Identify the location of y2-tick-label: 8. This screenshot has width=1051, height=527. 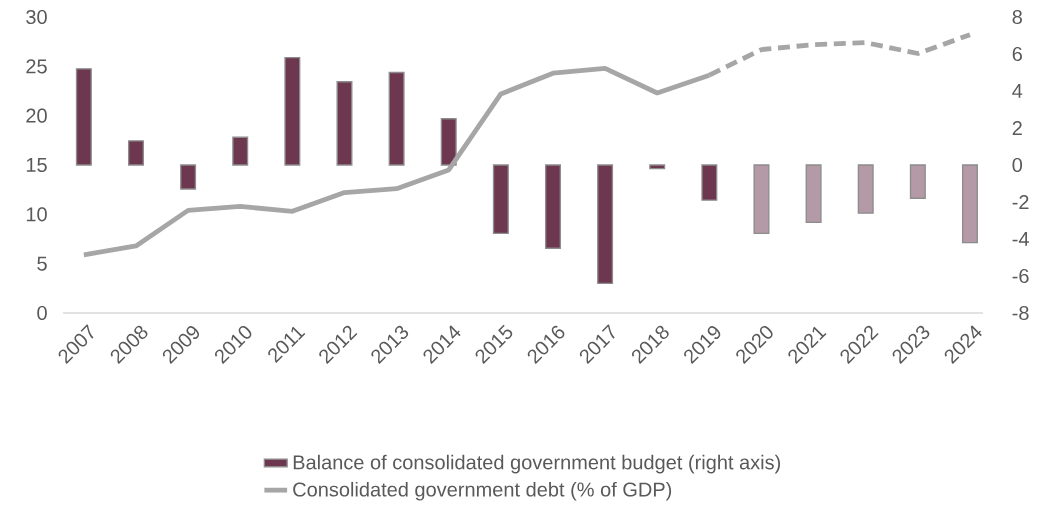
(1017, 17).